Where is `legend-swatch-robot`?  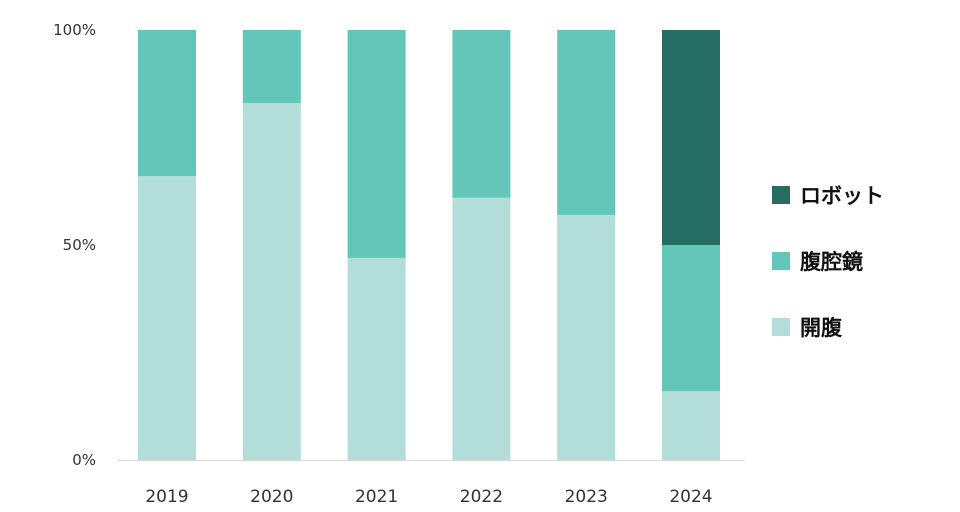 legend-swatch-robot is located at coordinates (781, 195).